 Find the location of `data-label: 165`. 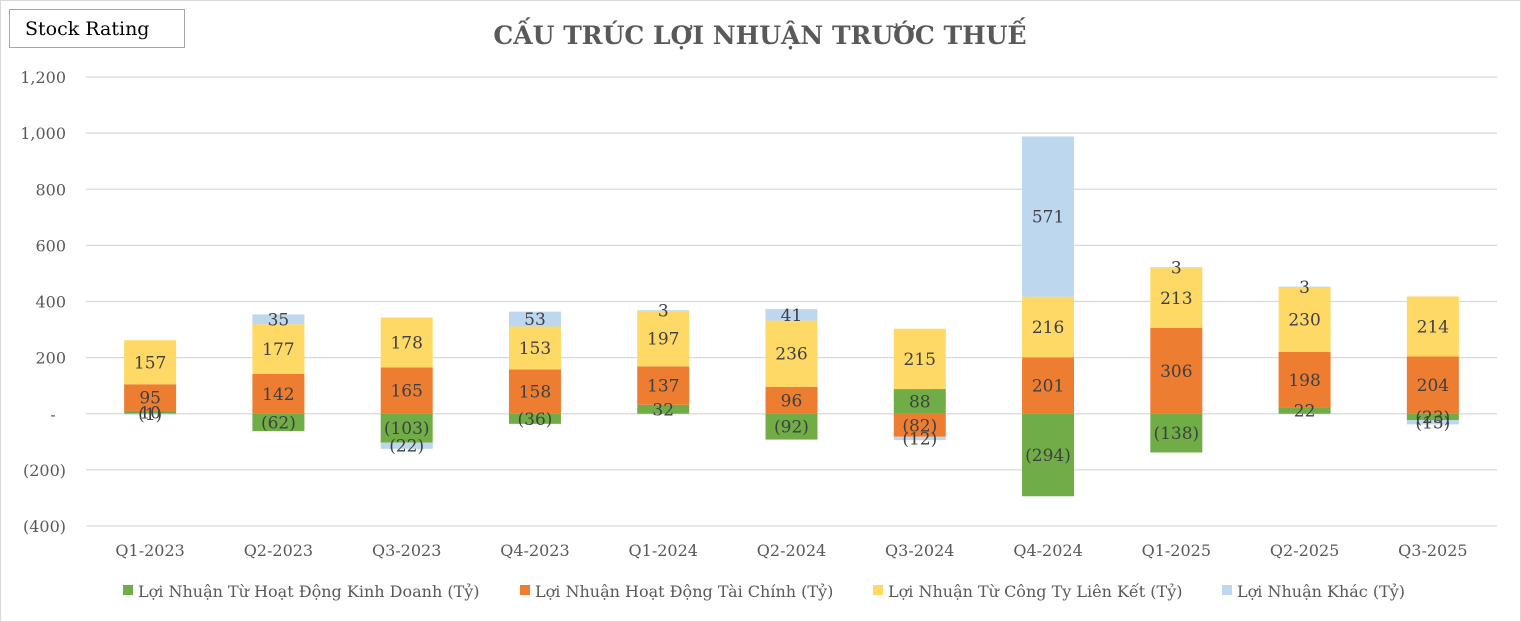

data-label: 165 is located at coordinates (406, 392).